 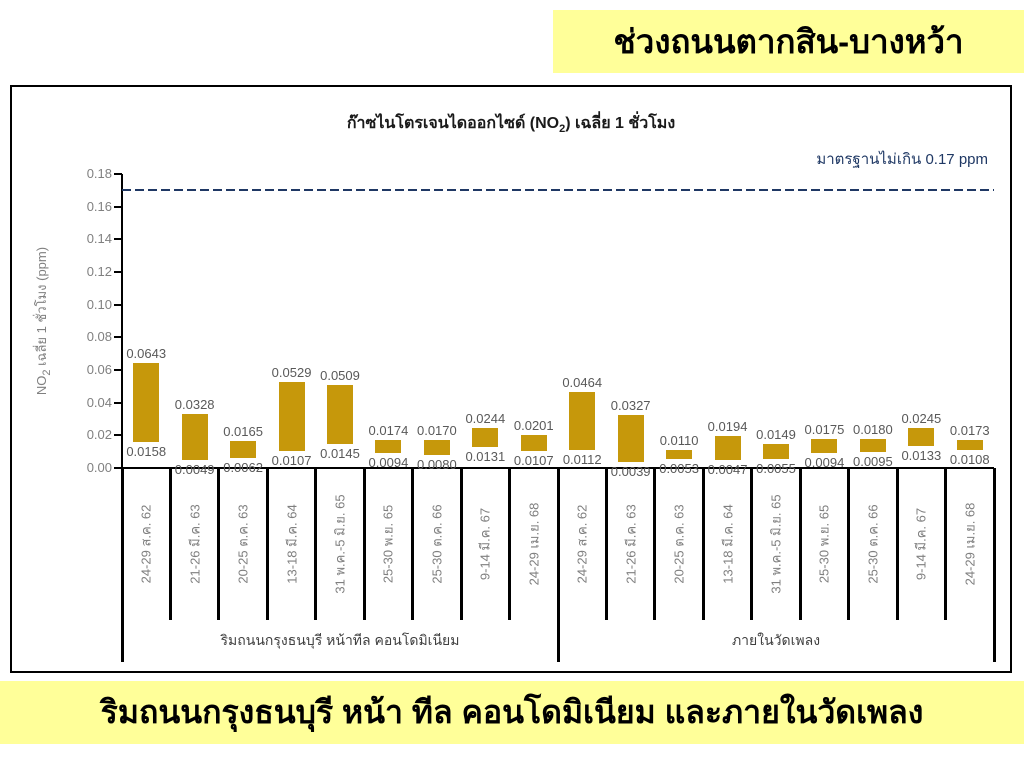 What do you see at coordinates (243, 544) in the screenshot?
I see `category-label: 20-25 ต.ค. 63` at bounding box center [243, 544].